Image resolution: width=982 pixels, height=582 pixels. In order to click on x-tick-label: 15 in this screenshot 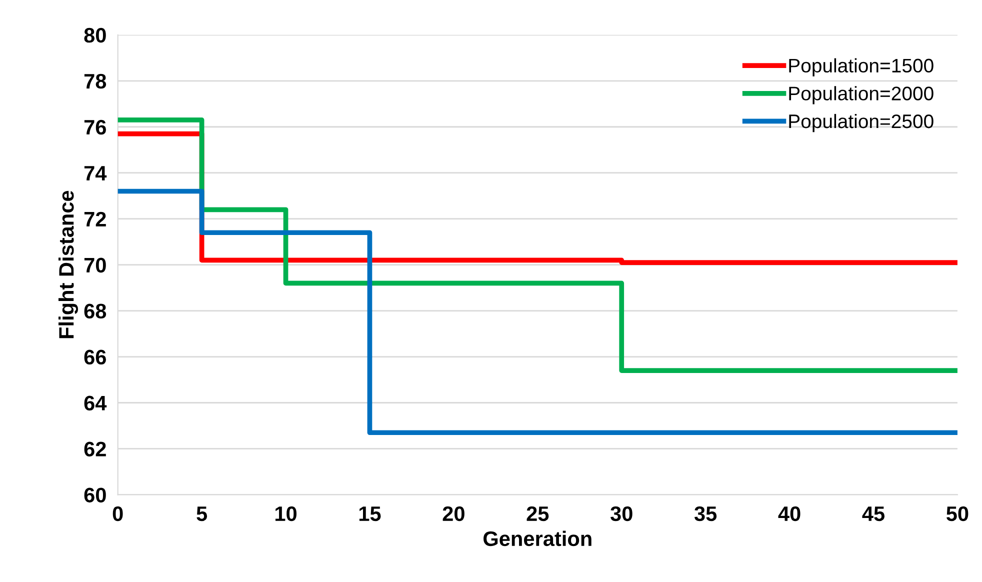, I will do `click(370, 514)`.